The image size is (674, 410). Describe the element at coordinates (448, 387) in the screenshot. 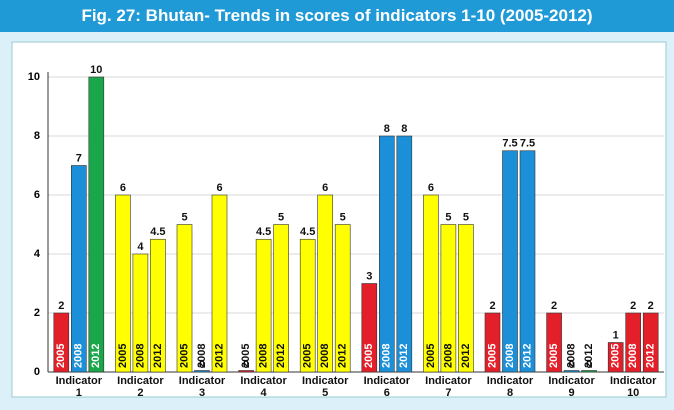

I see `x-tick-label: Indicator 7` at that location.